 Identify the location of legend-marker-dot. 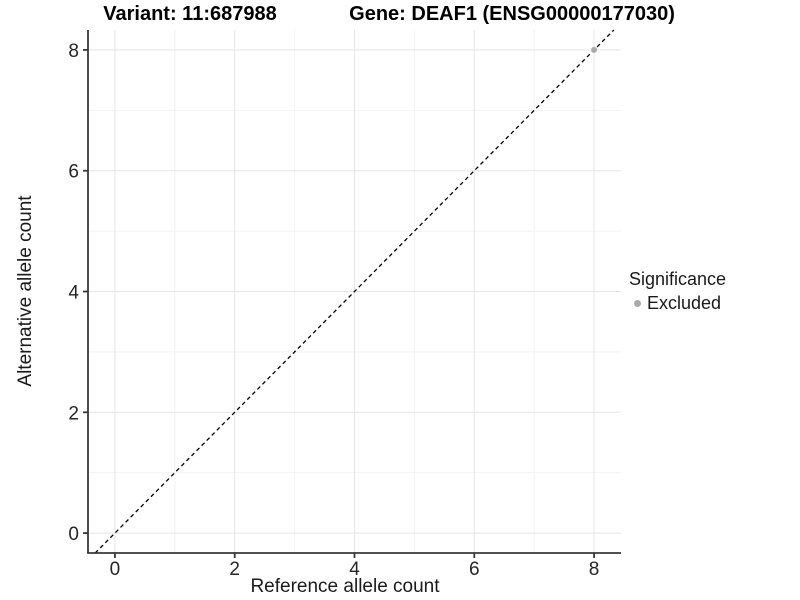
(637, 303).